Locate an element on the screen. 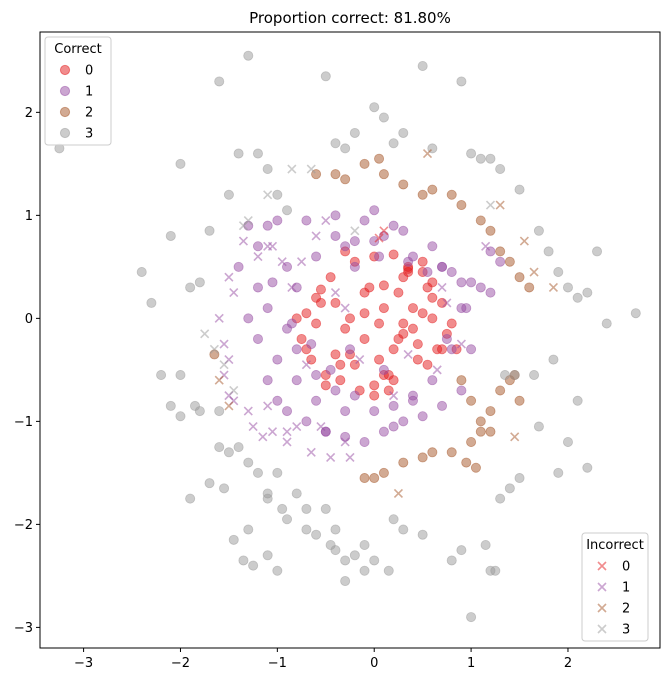  legend-label: 3 is located at coordinates (89, 134).